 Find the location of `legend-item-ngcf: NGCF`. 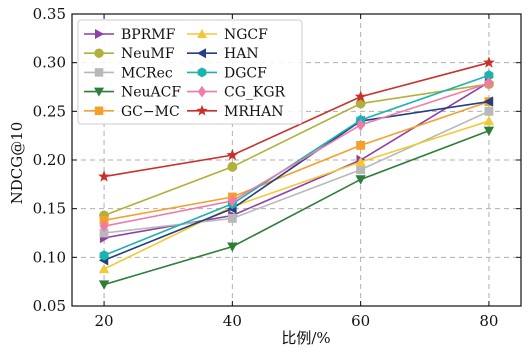

legend-item-ngcf: NGCF is located at coordinates (227, 35).